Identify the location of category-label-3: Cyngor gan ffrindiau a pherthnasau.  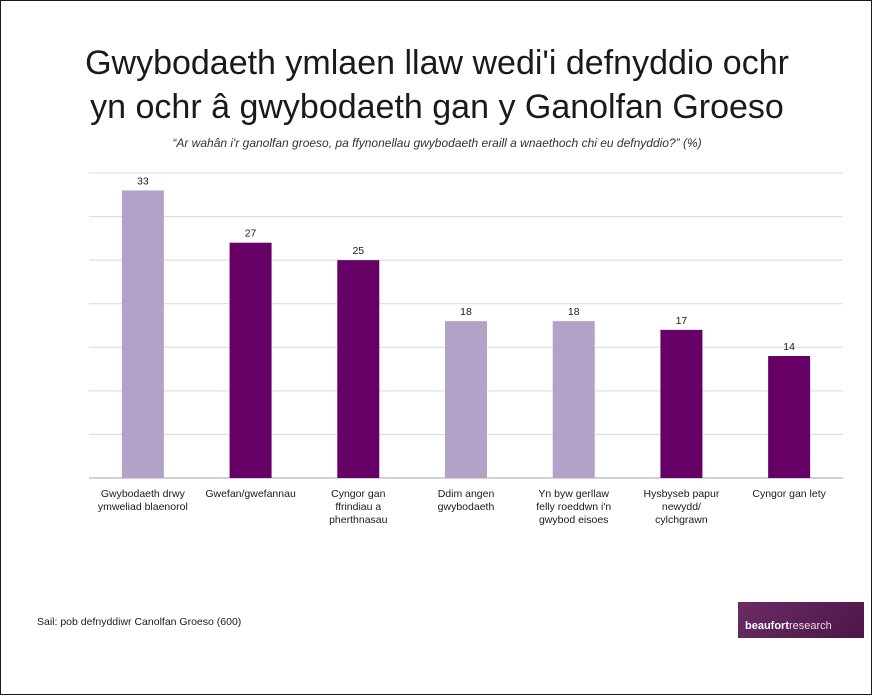
(358, 507).